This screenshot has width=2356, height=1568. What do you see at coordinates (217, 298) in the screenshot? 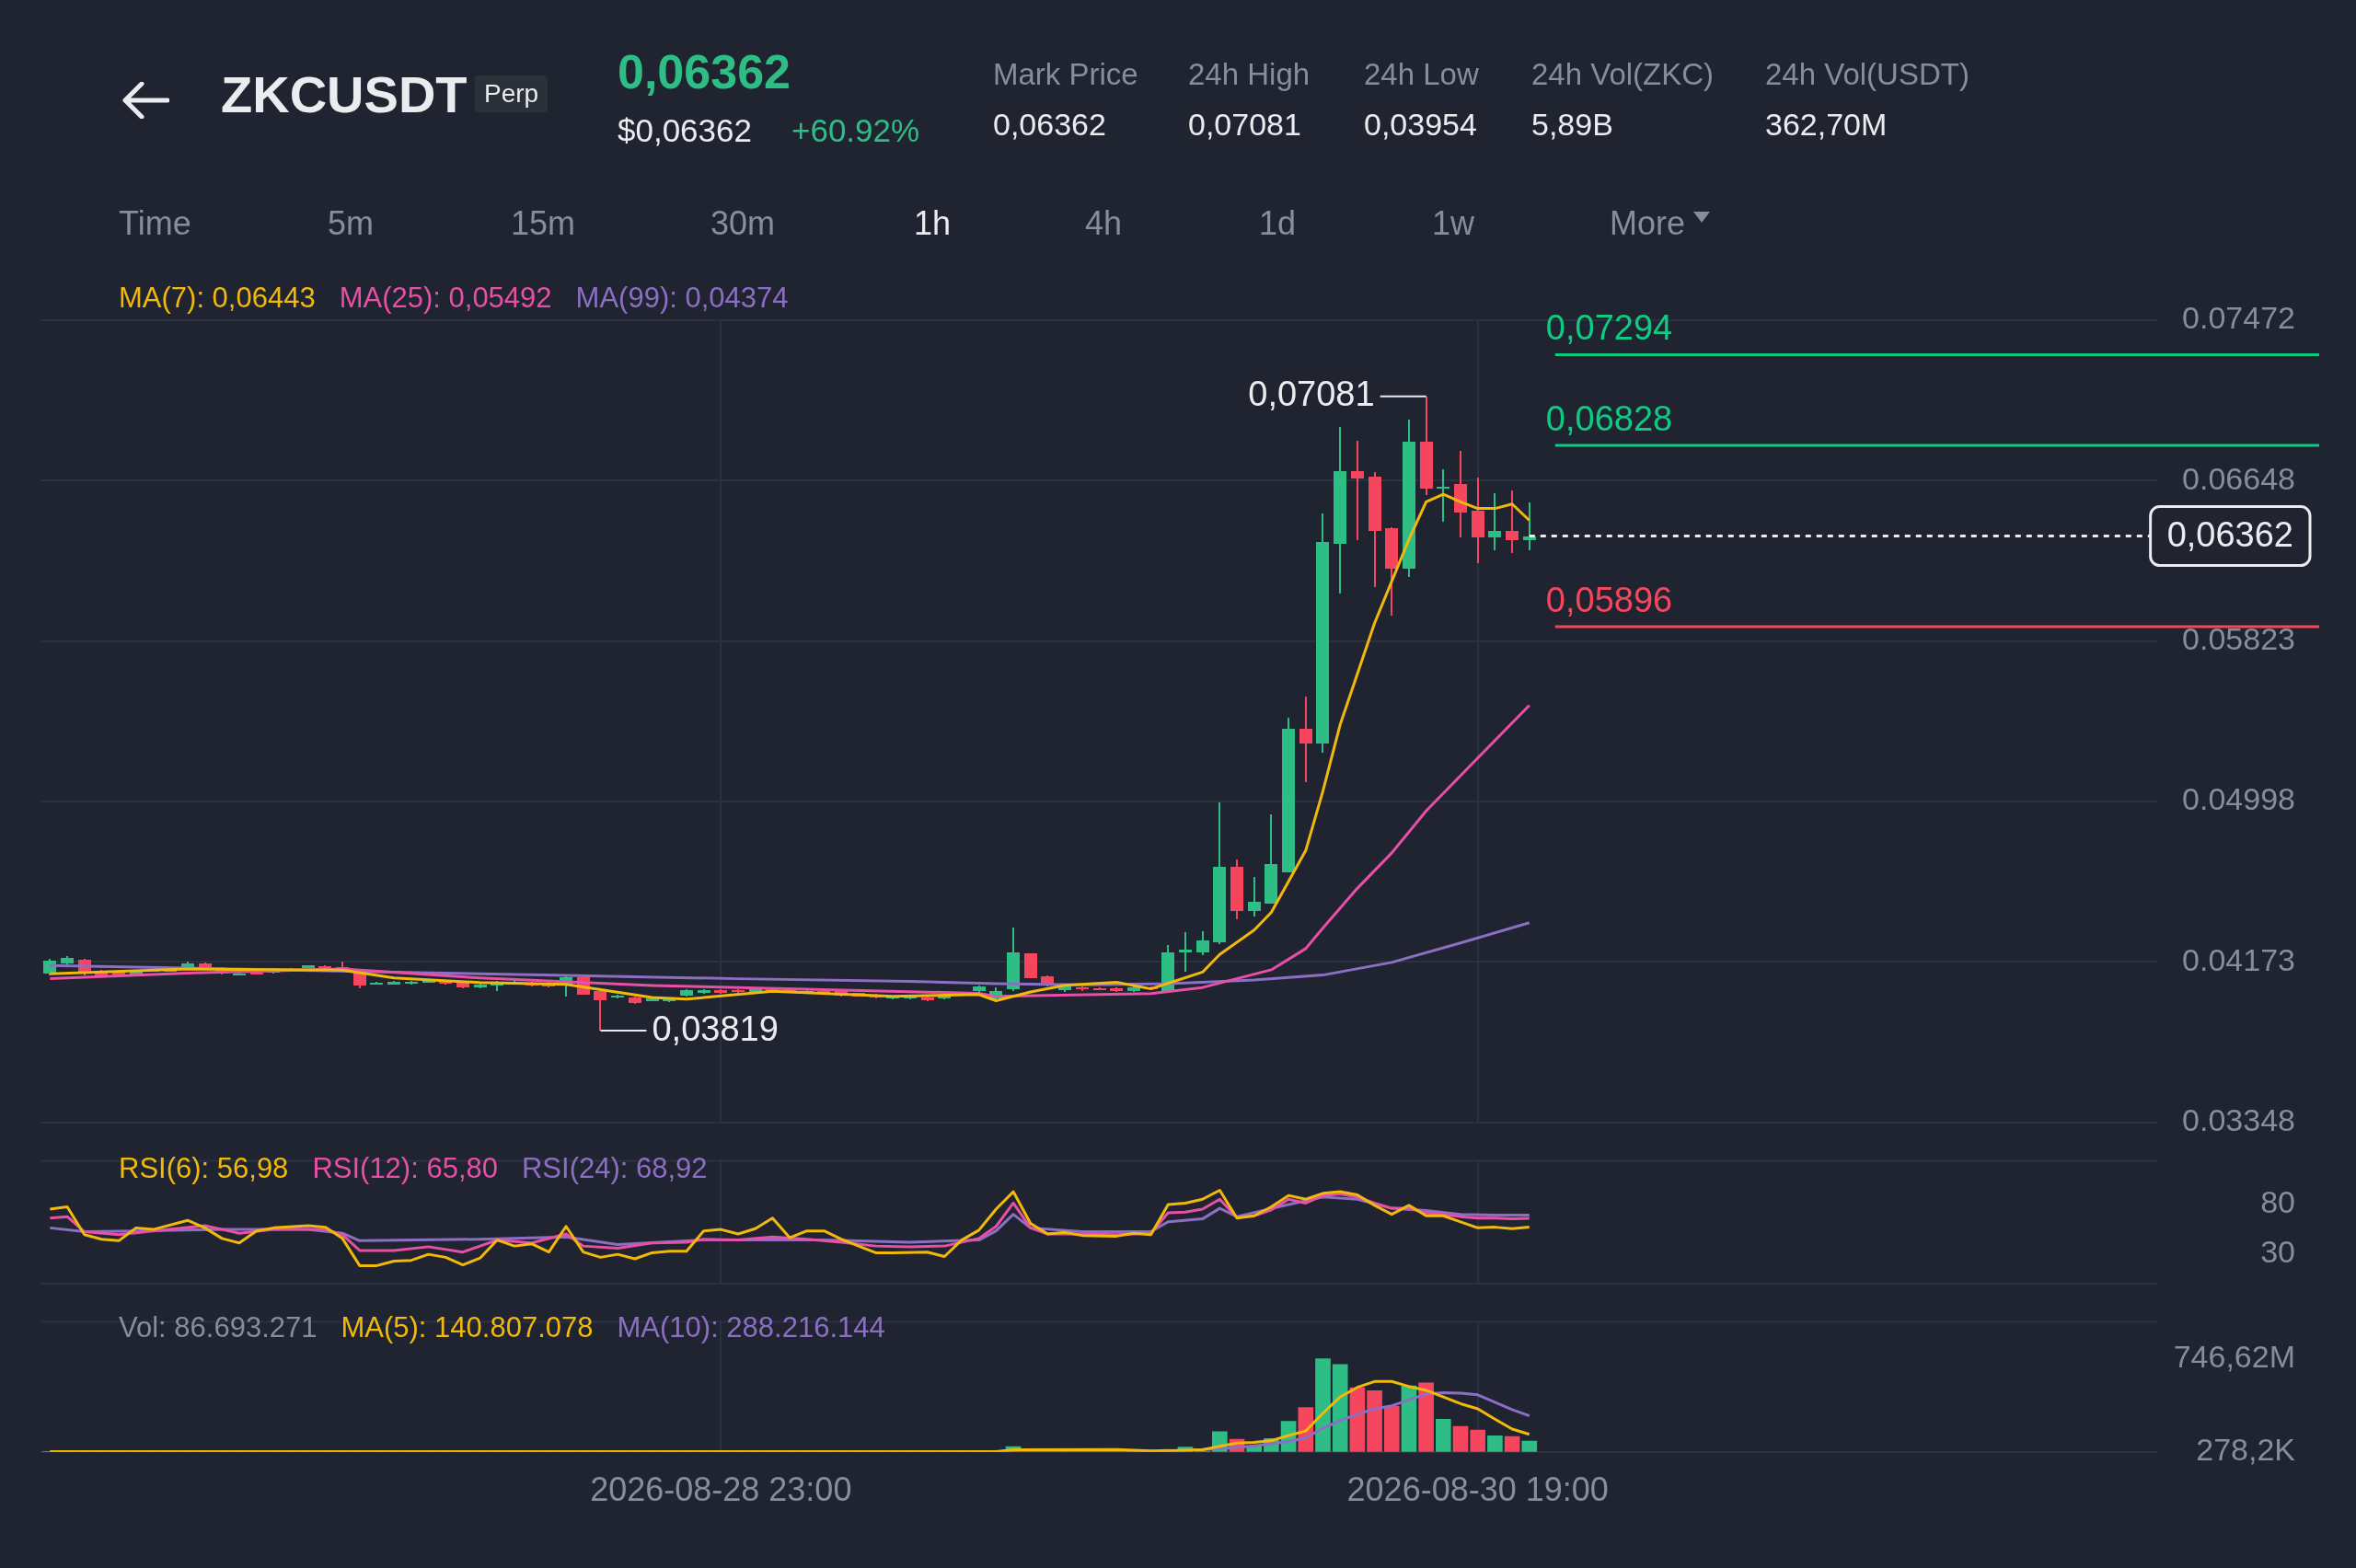
I see `text: MA(7): 0,06443` at bounding box center [217, 298].